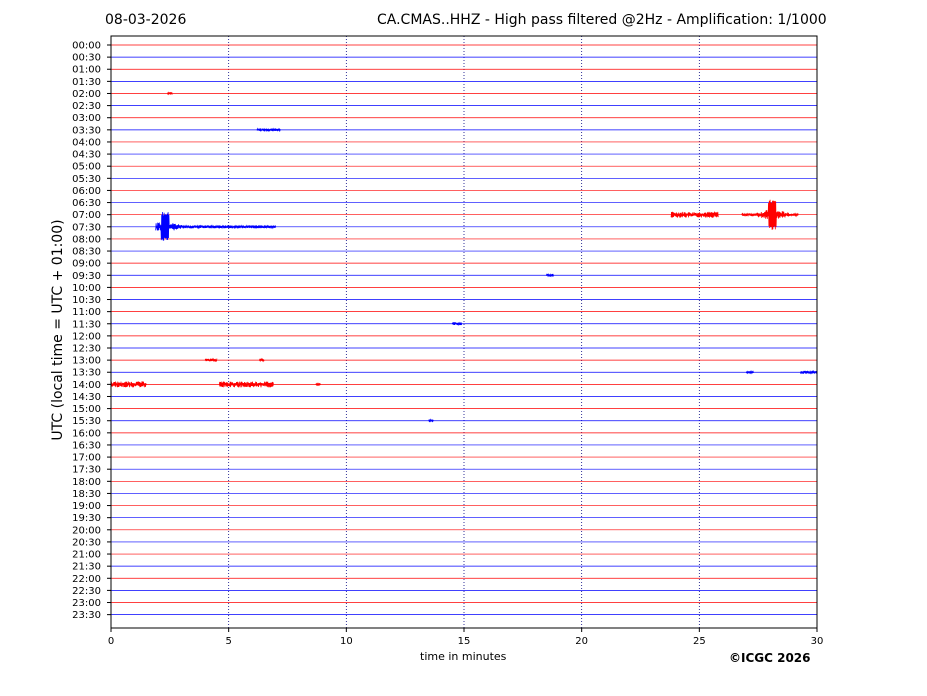  I want to click on y-tick-label: 23:00, so click(86, 603).